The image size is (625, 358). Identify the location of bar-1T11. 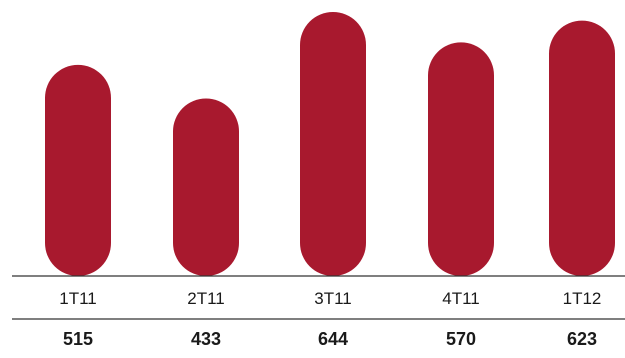
(78, 170).